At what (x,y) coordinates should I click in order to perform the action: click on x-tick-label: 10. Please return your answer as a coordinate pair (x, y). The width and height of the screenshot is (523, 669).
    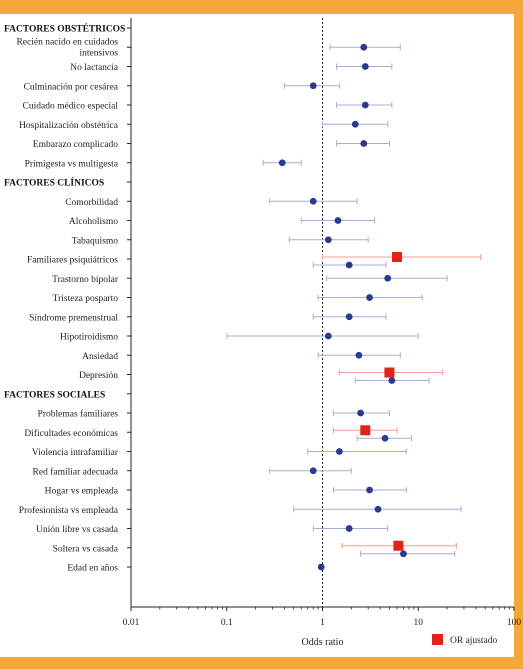
    Looking at the image, I should click on (419, 623).